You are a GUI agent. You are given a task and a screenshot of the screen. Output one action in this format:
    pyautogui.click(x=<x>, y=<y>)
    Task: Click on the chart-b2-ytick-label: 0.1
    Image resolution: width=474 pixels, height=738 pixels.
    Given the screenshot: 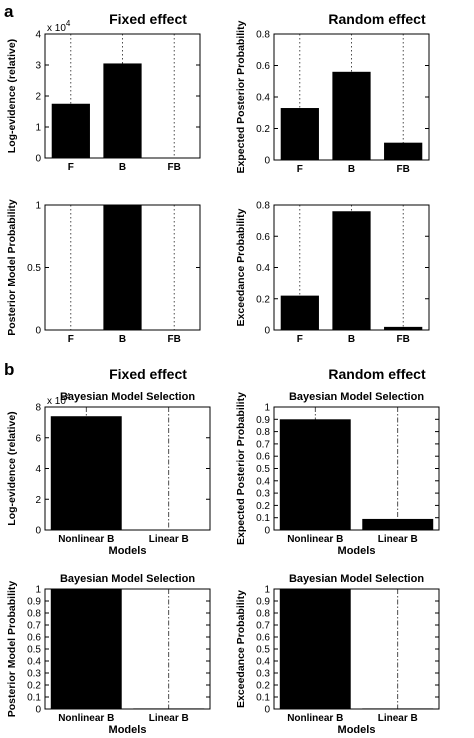 What is the action you would take?
    pyautogui.click(x=263, y=518)
    